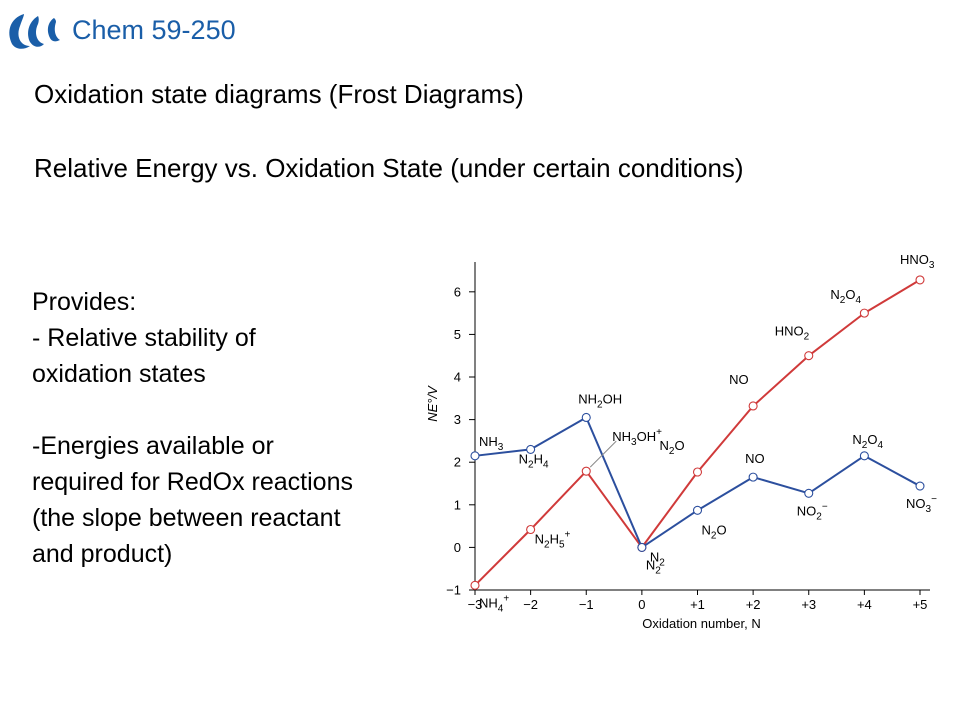 The width and height of the screenshot is (960, 720). What do you see at coordinates (102, 554) in the screenshot?
I see `provides-line: and product)` at bounding box center [102, 554].